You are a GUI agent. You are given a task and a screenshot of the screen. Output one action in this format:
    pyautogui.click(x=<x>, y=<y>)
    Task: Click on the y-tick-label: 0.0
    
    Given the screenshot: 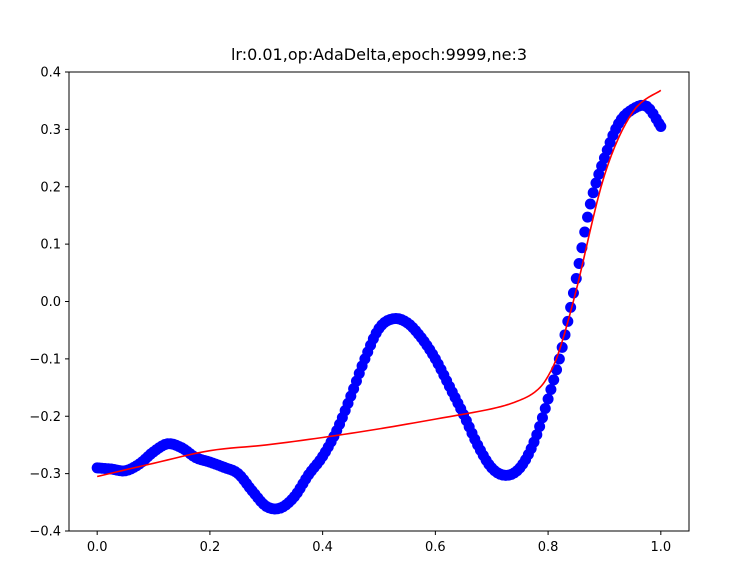 What is the action you would take?
    pyautogui.click(x=50, y=302)
    